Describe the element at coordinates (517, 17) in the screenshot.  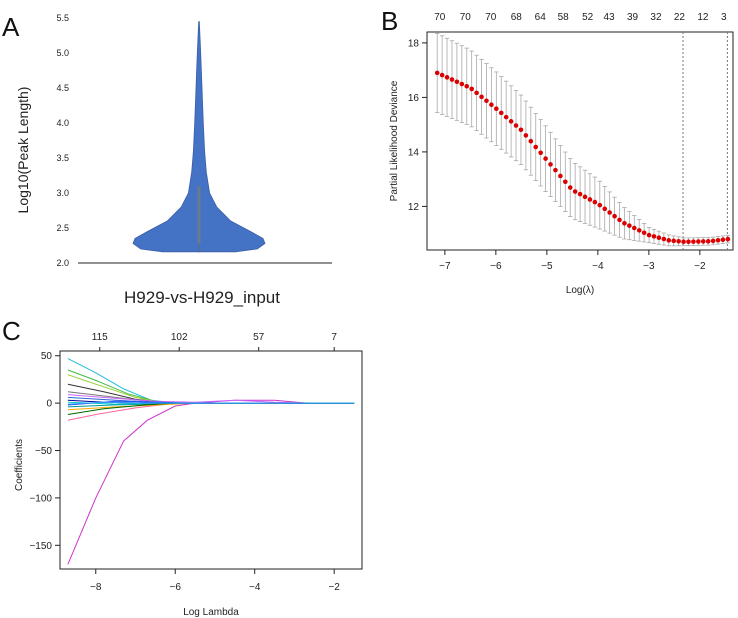
I see `panel-b-top-count: 68` at that location.